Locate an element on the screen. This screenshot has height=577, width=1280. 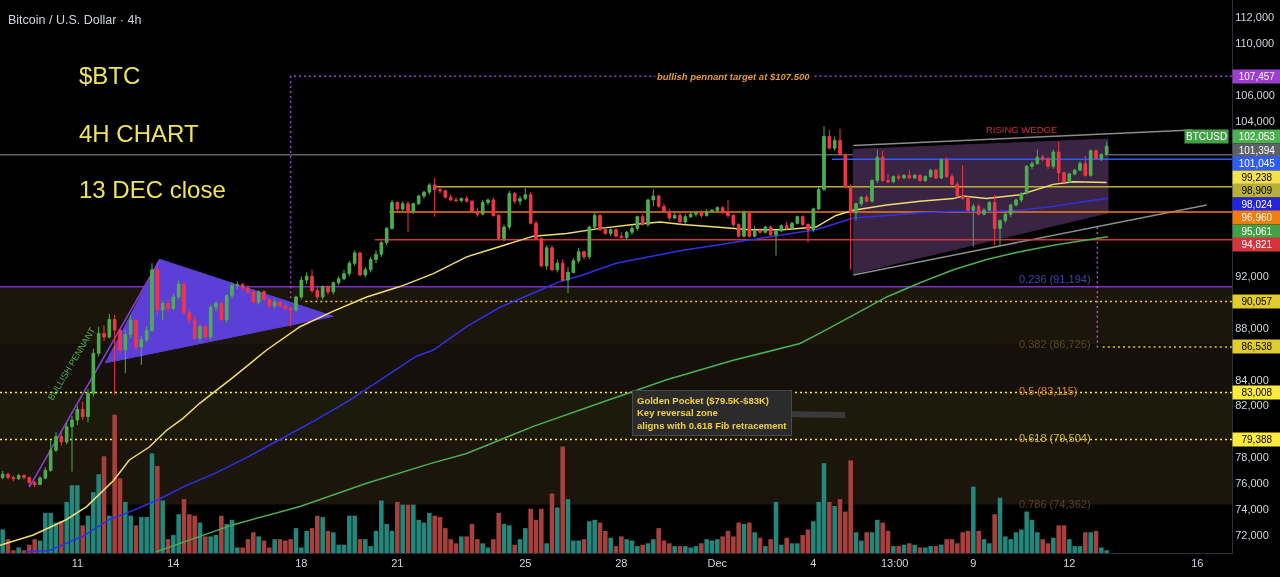
x-tick-label: Dec is located at coordinates (717, 563).